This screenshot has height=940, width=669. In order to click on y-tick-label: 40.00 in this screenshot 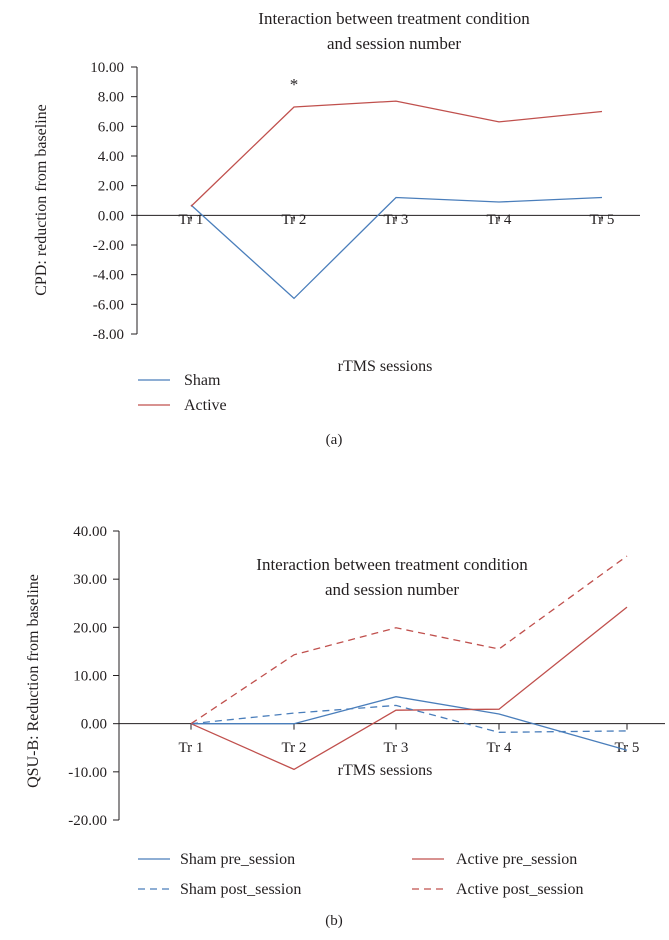, I will do `click(90, 532)`.